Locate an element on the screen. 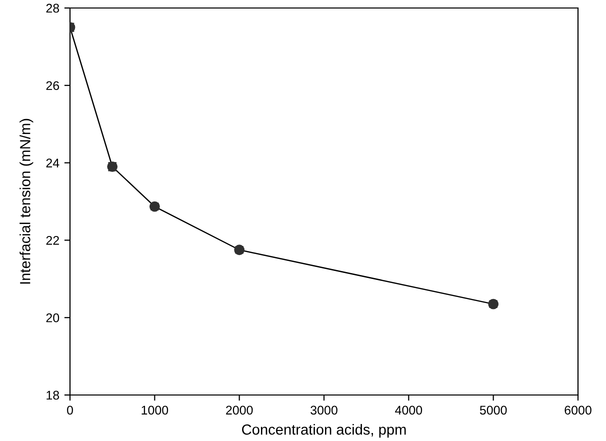 This screenshot has height=441, width=606. y-tick-label: 26 is located at coordinates (53, 85).